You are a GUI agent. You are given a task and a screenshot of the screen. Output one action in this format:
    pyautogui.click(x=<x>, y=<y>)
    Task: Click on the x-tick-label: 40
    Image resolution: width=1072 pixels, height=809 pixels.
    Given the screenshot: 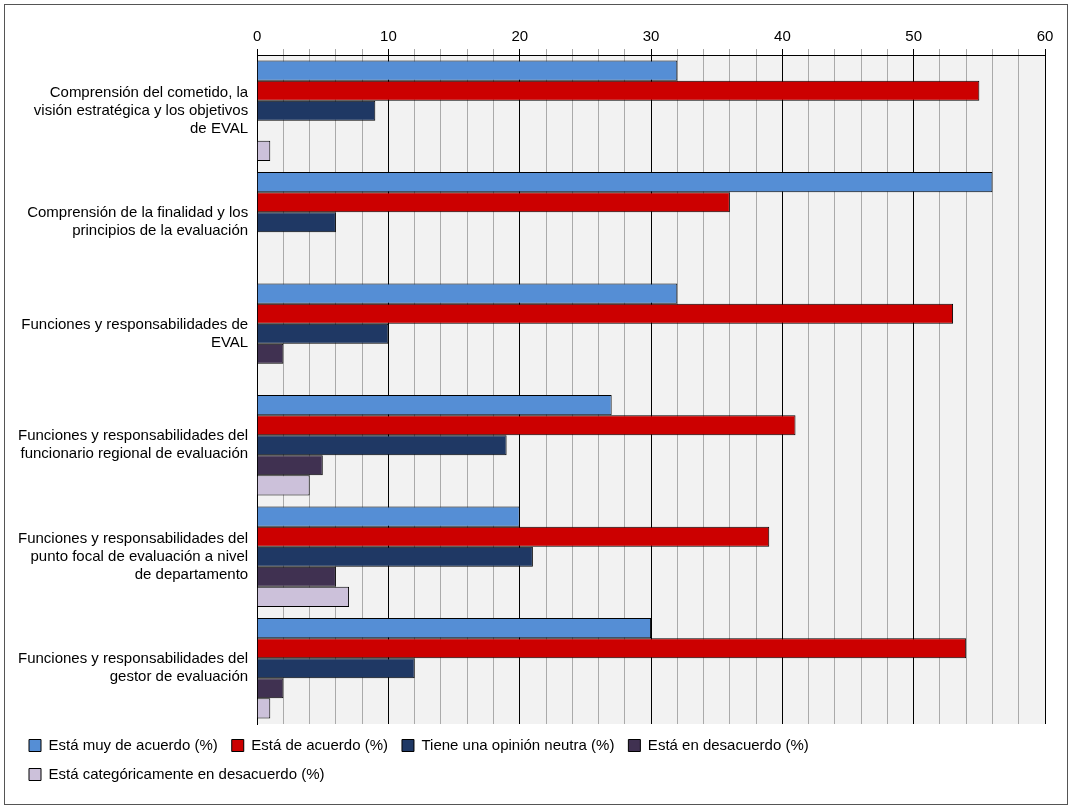 What is the action you would take?
    pyautogui.click(x=782, y=36)
    